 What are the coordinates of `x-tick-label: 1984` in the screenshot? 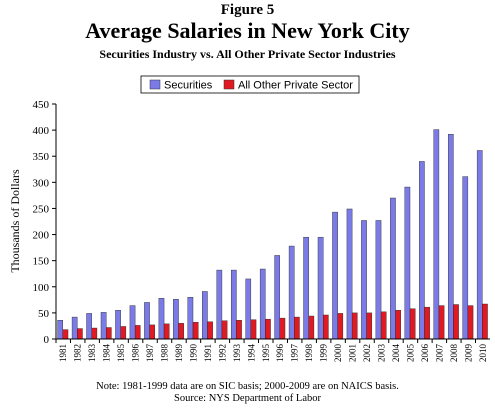 It's located at (107, 353).